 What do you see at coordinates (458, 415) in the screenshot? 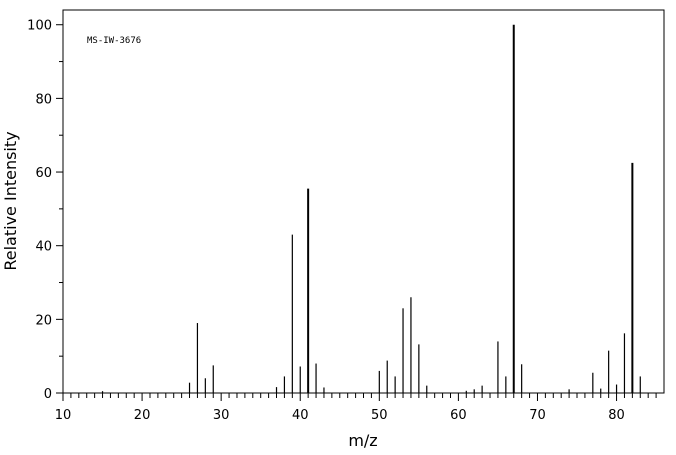
I see `x-tick-label: 60` at bounding box center [458, 415].